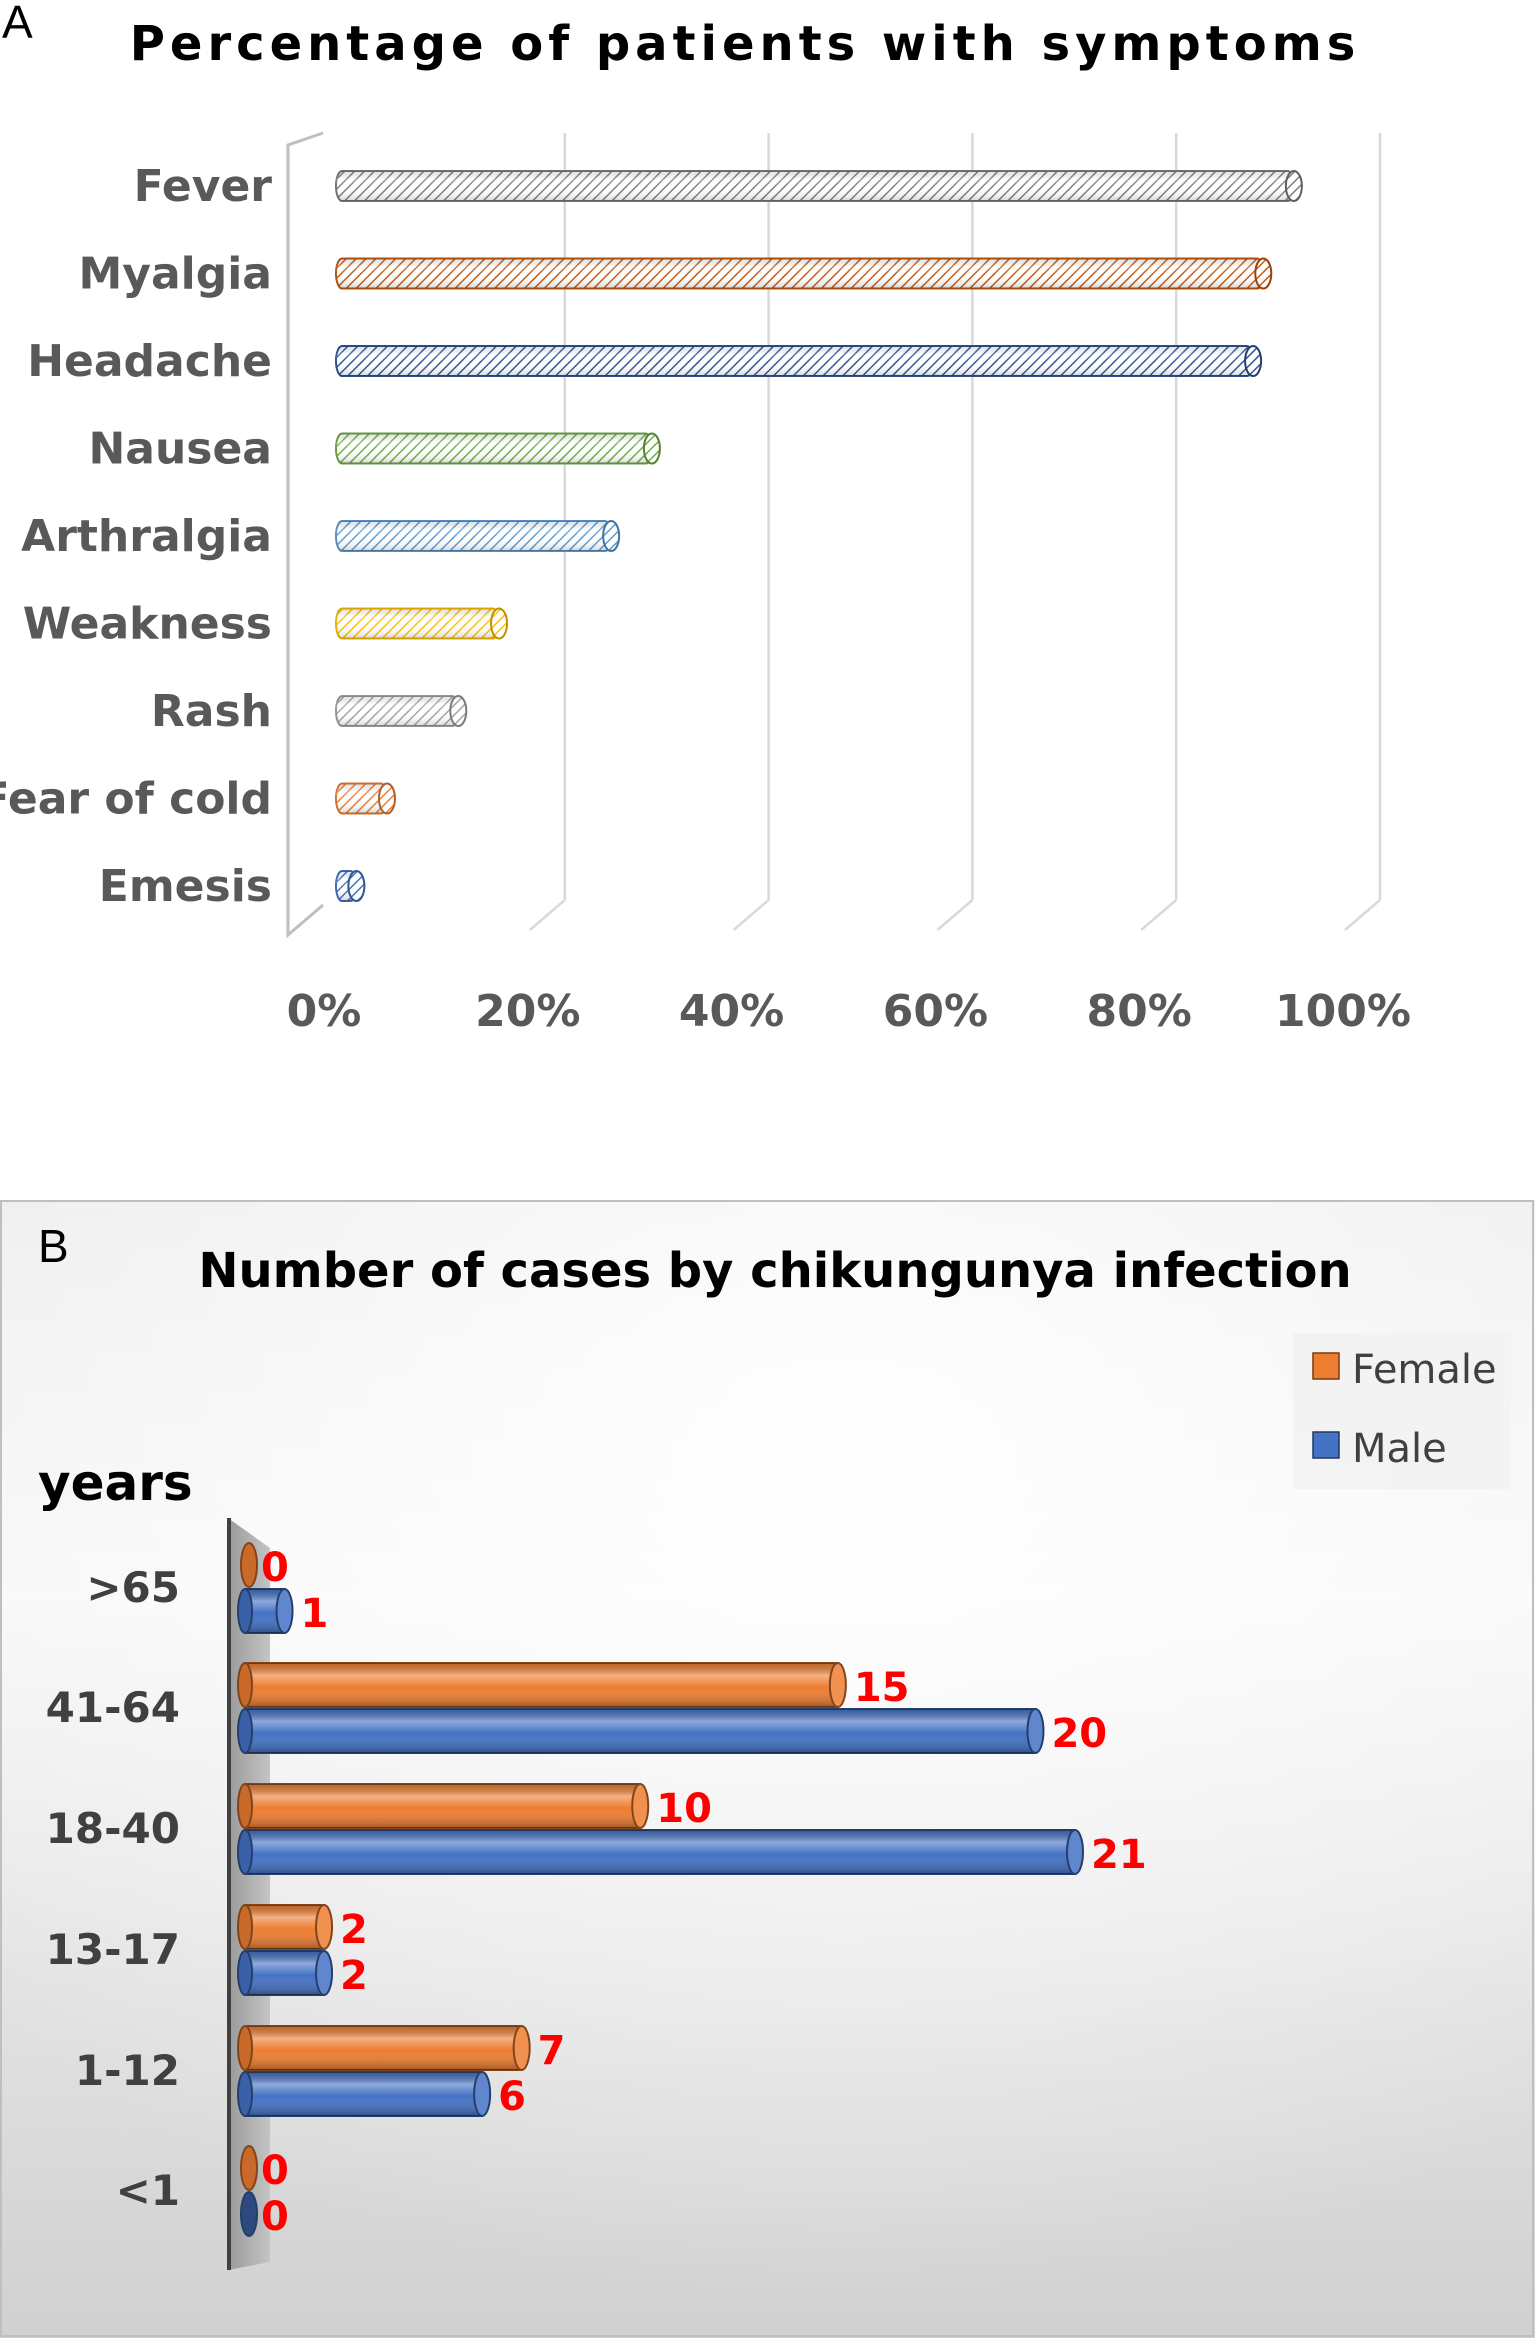 The width and height of the screenshot is (1535, 2338). I want to click on data-label-female-18-40: 10, so click(684, 1809).